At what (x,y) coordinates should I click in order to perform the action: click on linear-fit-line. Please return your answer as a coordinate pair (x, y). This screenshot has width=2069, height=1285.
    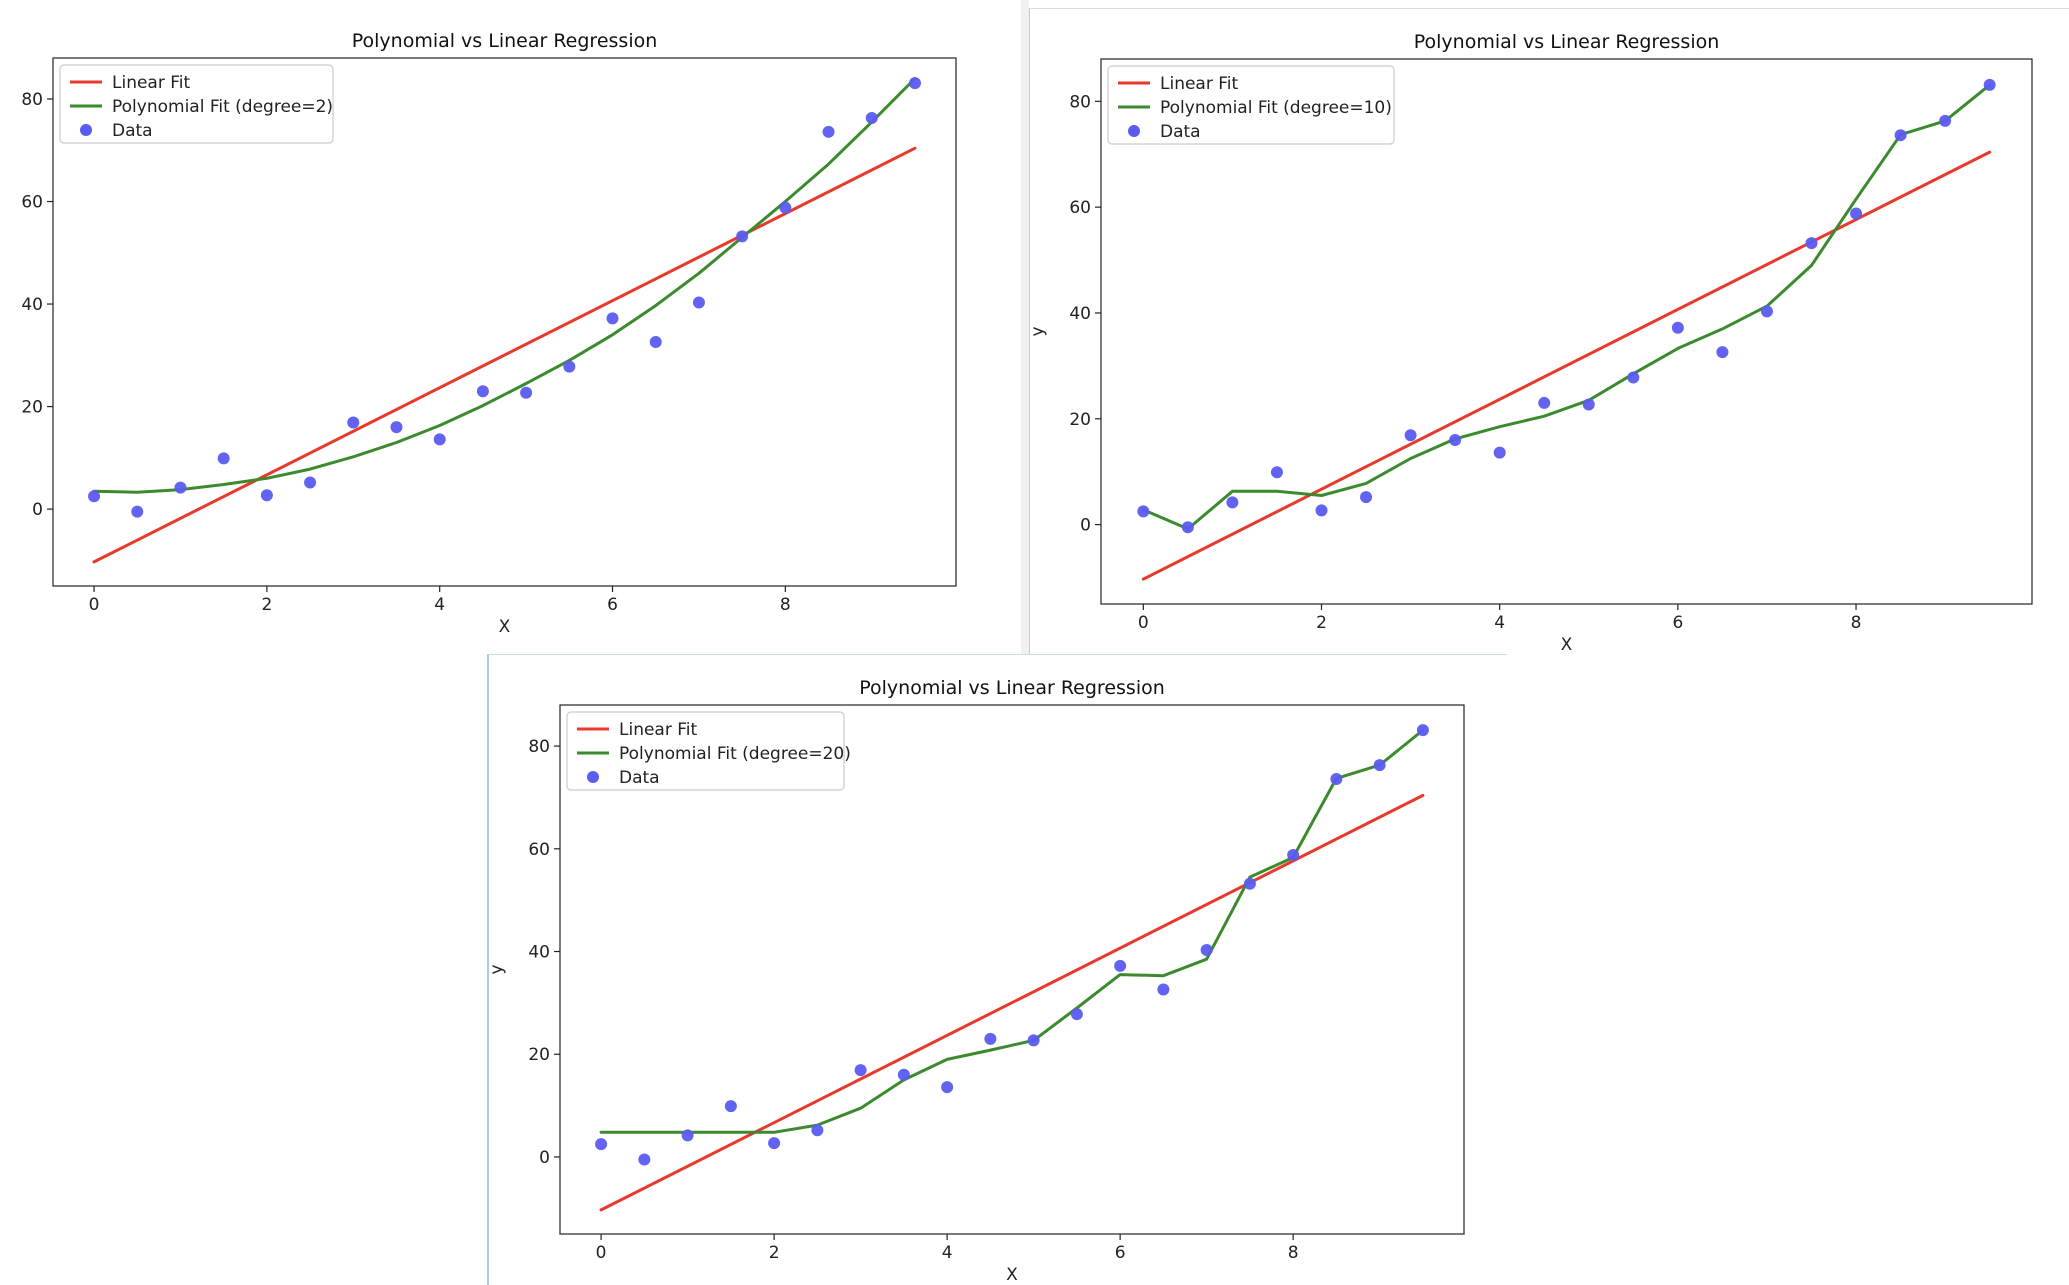
    Looking at the image, I should click on (504, 355).